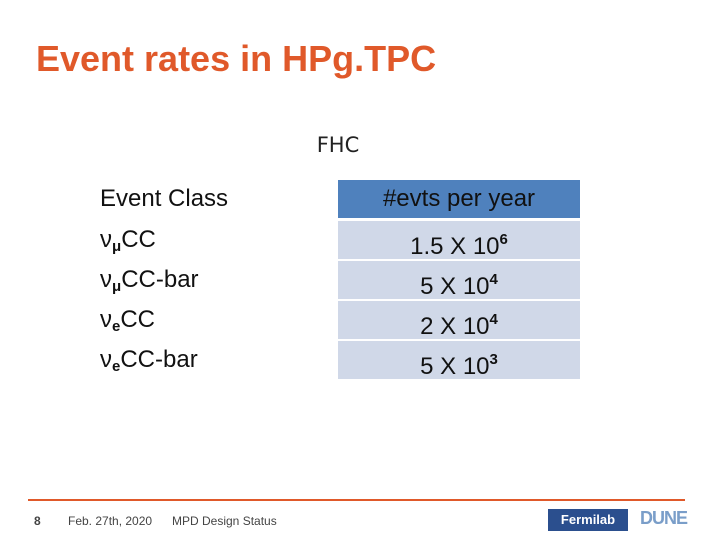 The image size is (720, 540). I want to click on text-part: 2 X 10, so click(455, 326).